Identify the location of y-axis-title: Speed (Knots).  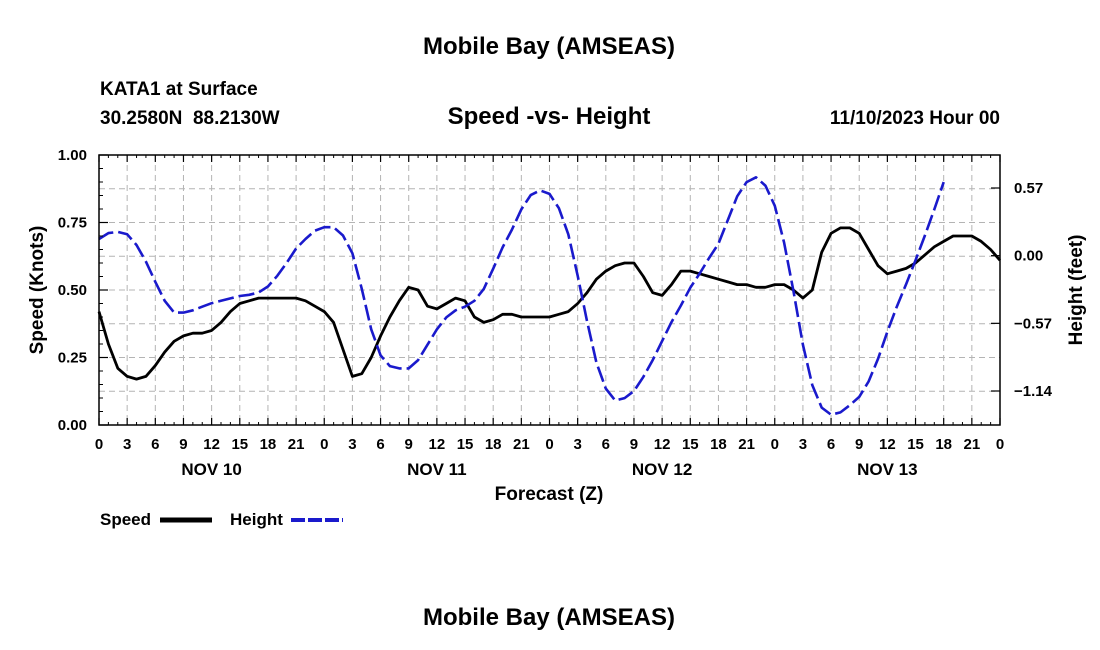
(37, 290).